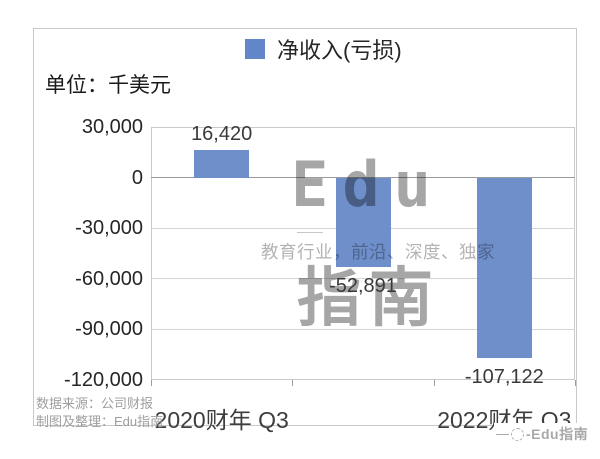 The height and width of the screenshot is (459, 600). I want to click on y-tick-label: 30,000, so click(112, 127).